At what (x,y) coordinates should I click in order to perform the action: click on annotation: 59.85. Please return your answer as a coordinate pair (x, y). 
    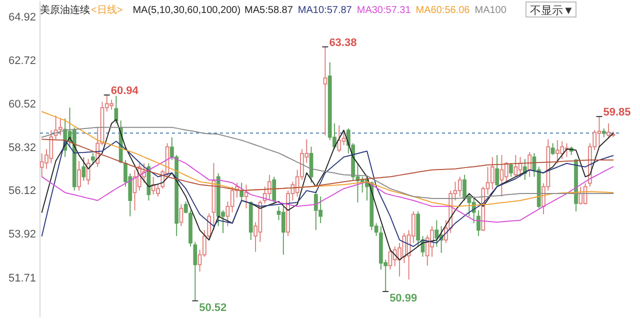
    Looking at the image, I should click on (617, 112).